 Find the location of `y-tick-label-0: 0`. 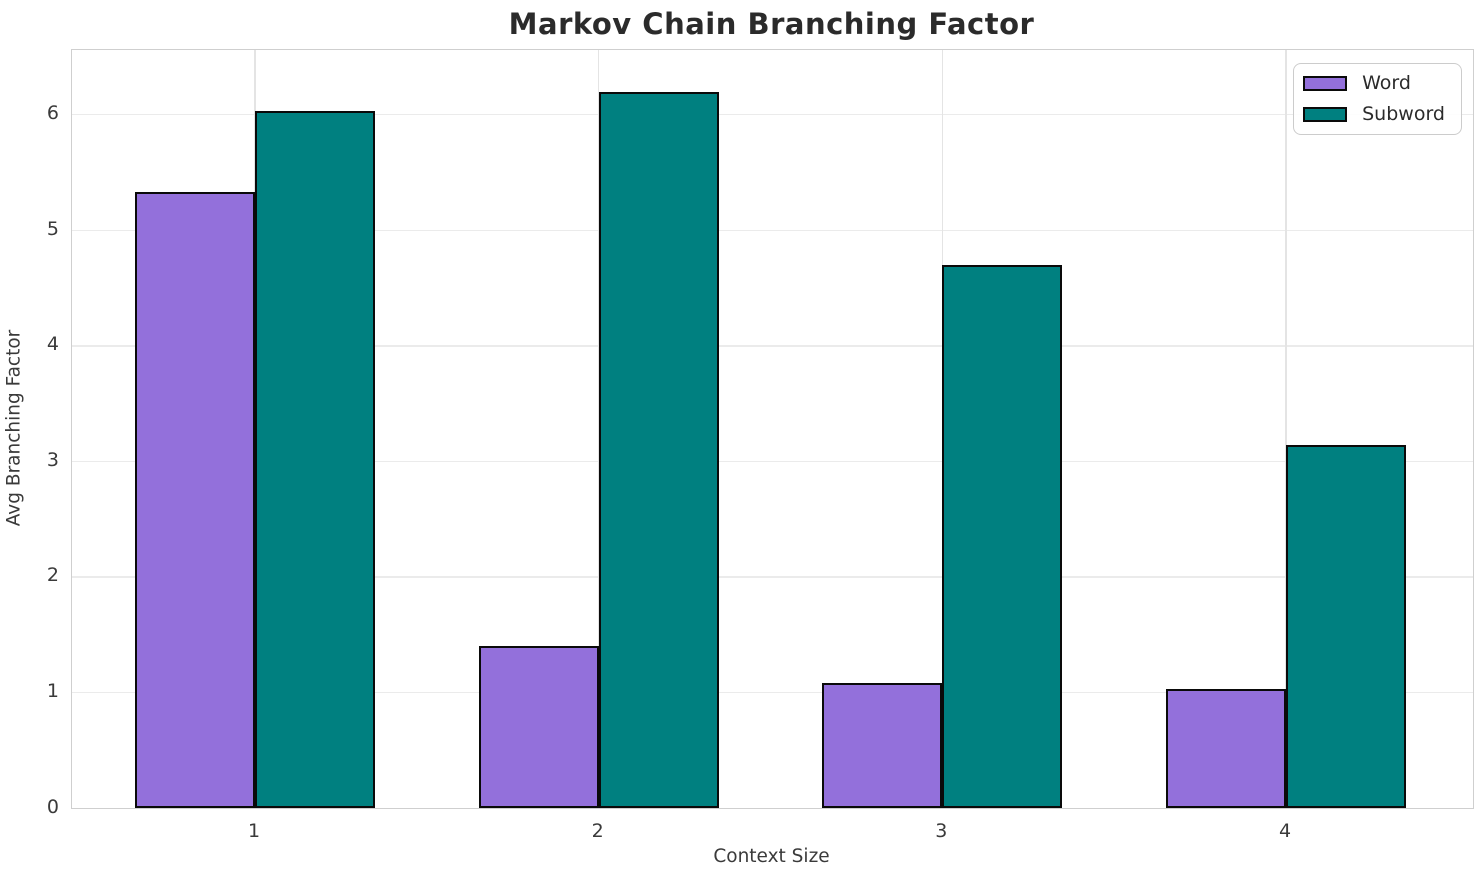

y-tick-label-0: 0 is located at coordinates (52, 806).